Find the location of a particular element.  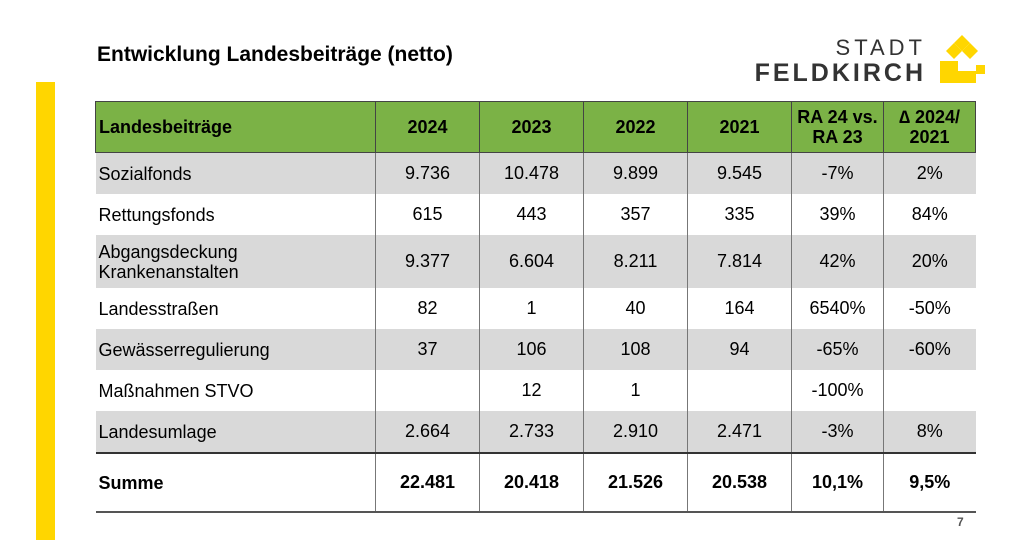

cell: 164 is located at coordinates (739, 308).